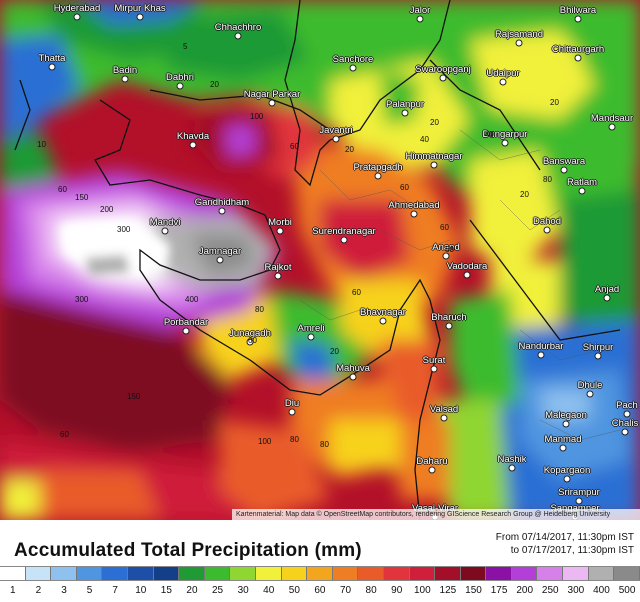  Describe the element at coordinates (467, 266) in the screenshot. I see `city-label: Vadodara` at that location.